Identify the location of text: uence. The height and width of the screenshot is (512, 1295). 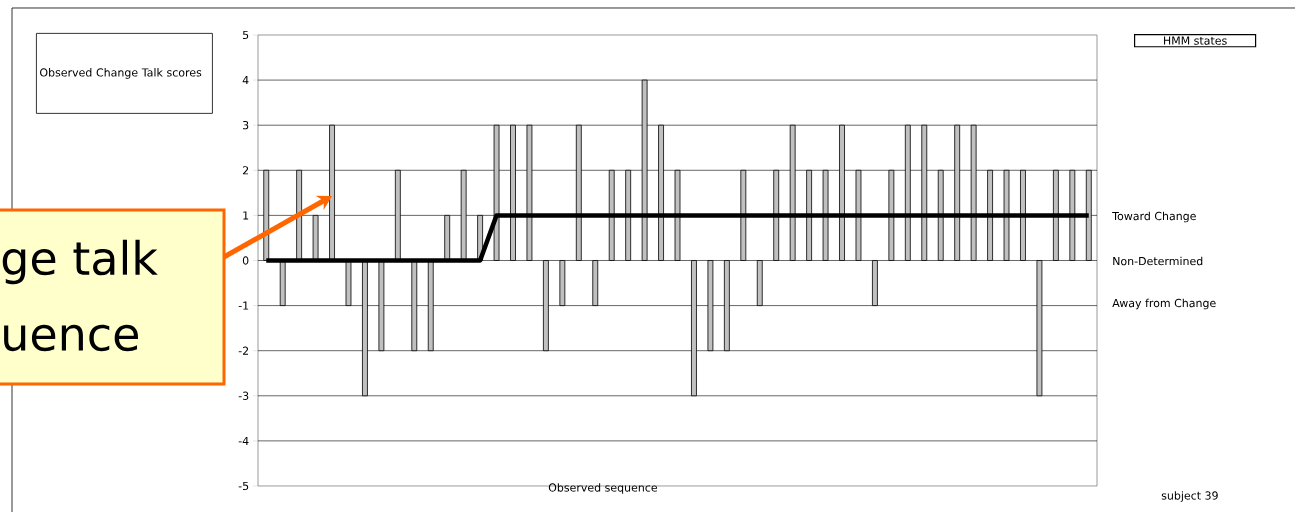
(71, 338).